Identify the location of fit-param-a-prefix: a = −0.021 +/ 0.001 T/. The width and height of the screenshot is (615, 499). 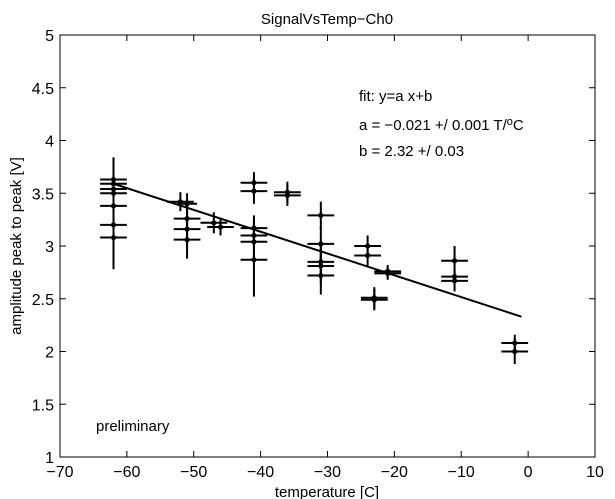
(433, 125).